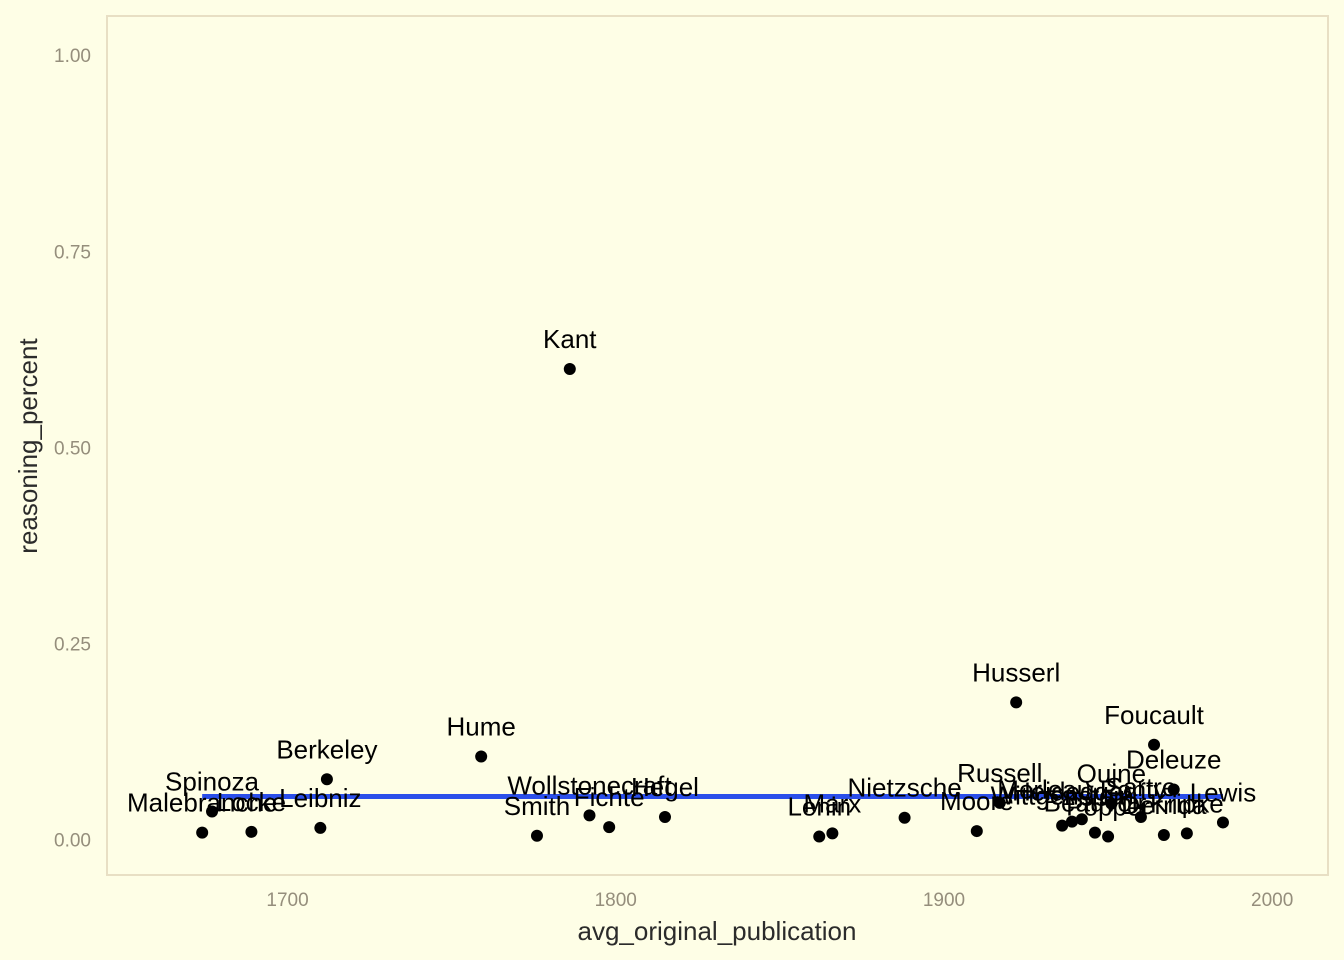 This screenshot has height=960, width=1344. I want to click on point-label: Foucault, so click(1154, 715).